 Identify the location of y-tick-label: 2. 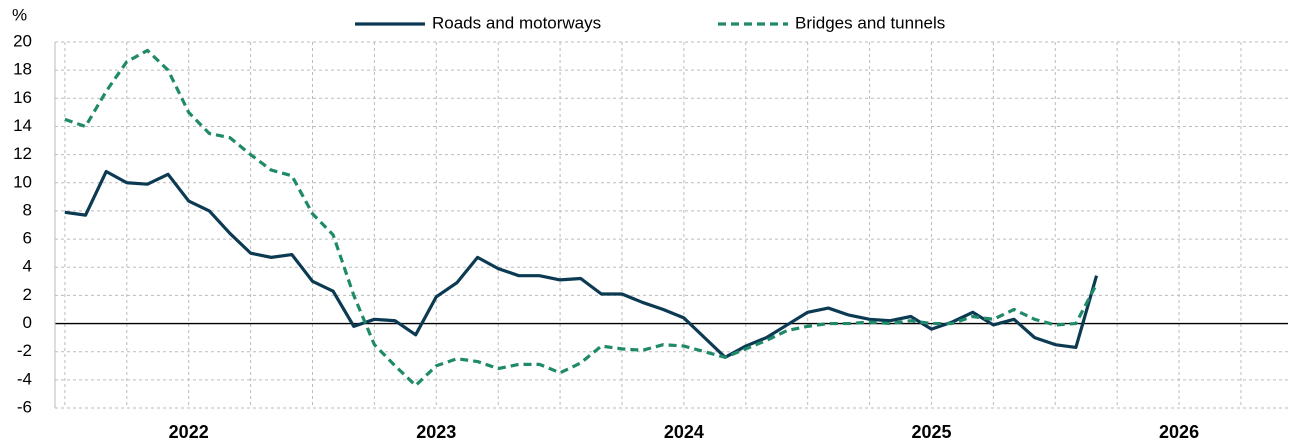
(27, 294).